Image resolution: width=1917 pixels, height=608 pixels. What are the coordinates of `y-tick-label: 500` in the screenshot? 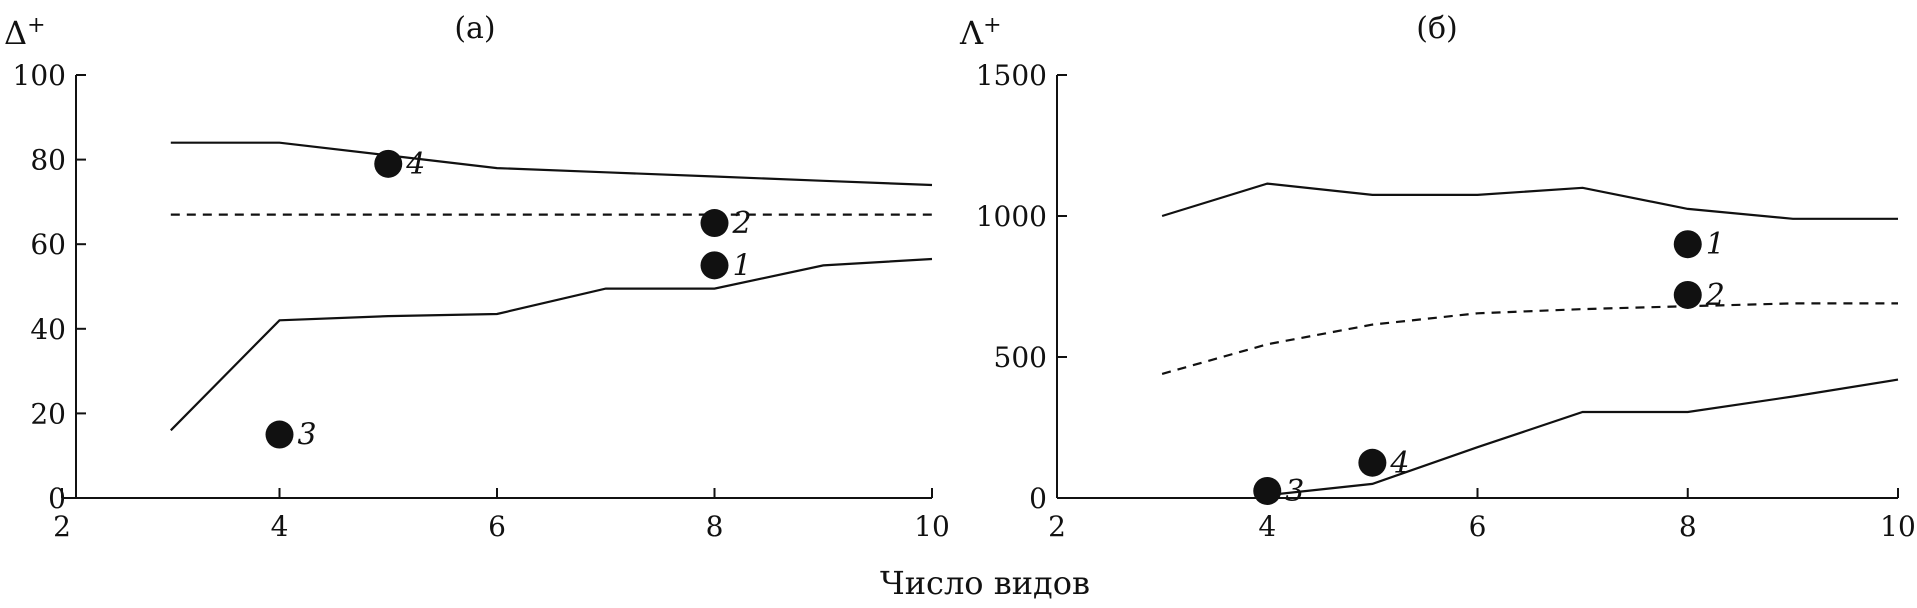 It's located at (1020, 357).